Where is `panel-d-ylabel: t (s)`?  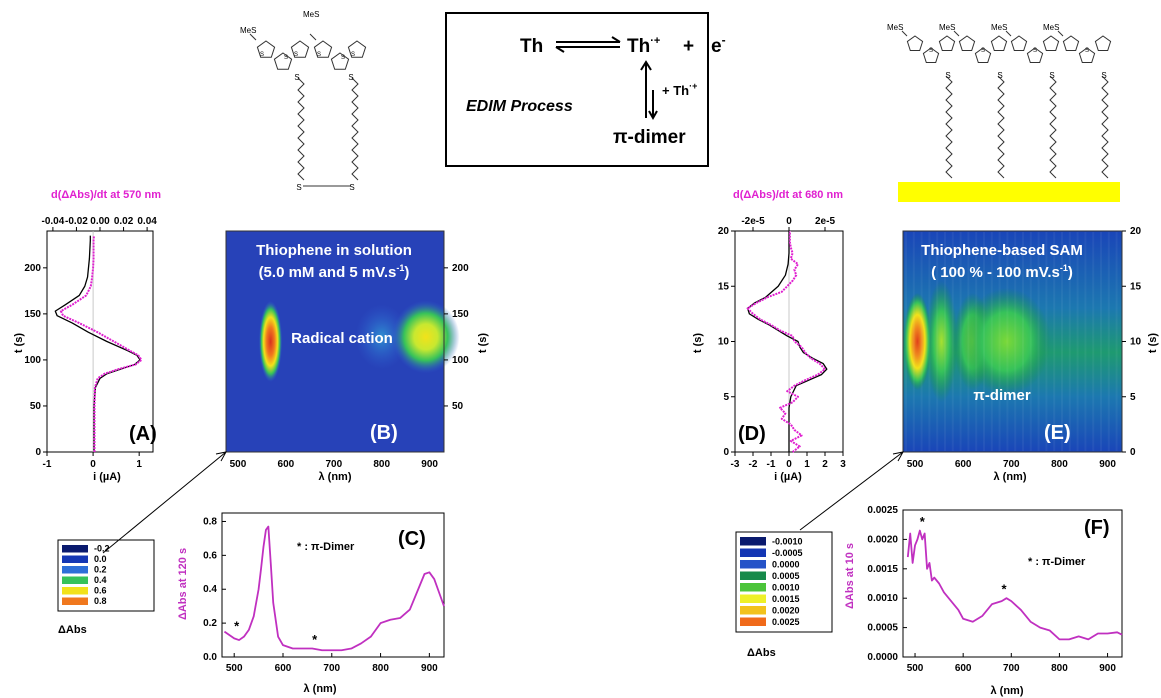
panel-d-ylabel: t (s) is located at coordinates (698, 343).